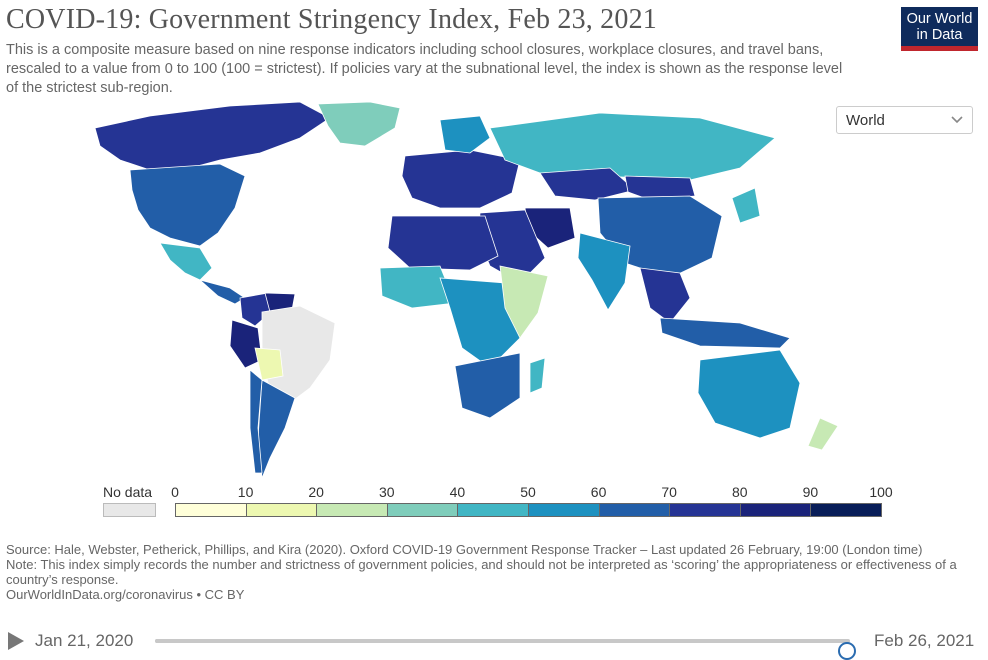 This screenshot has height=660, width=988. I want to click on legend-tick-label: 70, so click(669, 492).